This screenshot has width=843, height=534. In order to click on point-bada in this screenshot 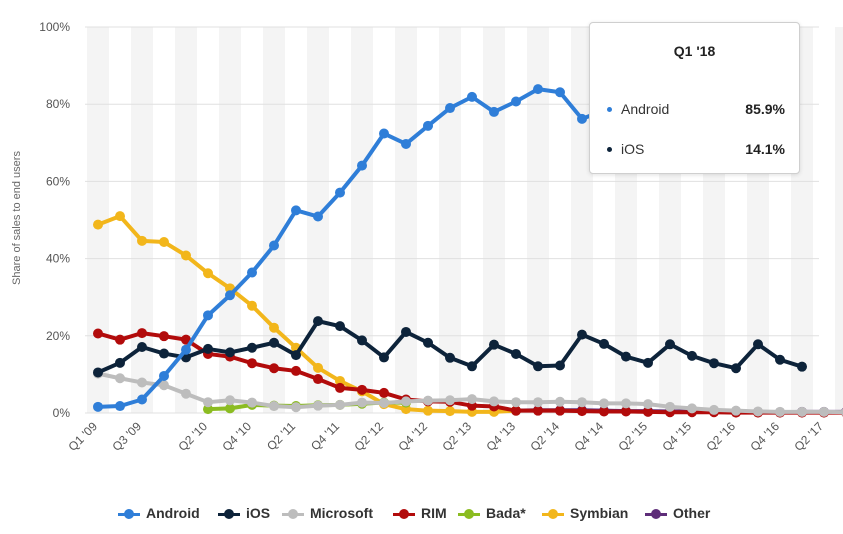, I will do `click(230, 408)`.